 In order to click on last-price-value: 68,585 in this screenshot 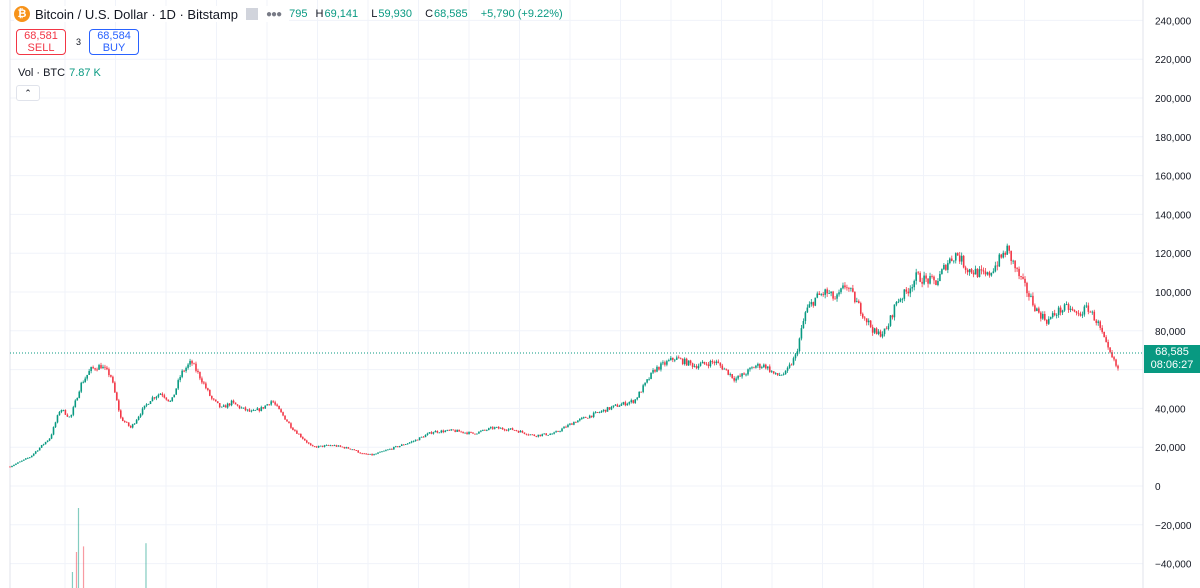, I will do `click(1172, 352)`.